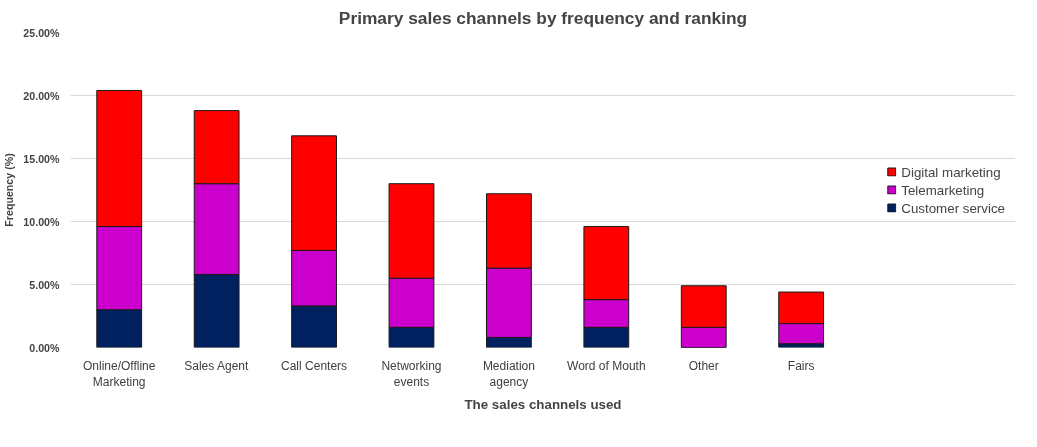 The image size is (1037, 447). I want to click on x-axis-title: The sales channels used, so click(543, 405).